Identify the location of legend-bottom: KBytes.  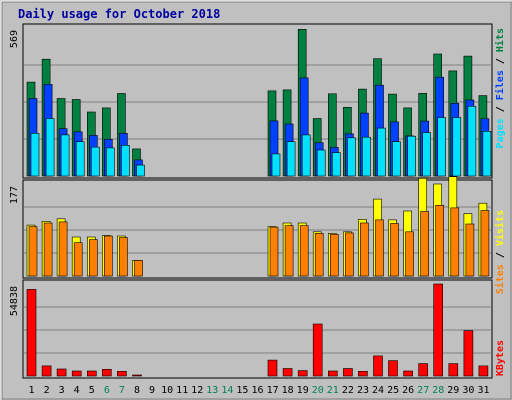
(500, 358).